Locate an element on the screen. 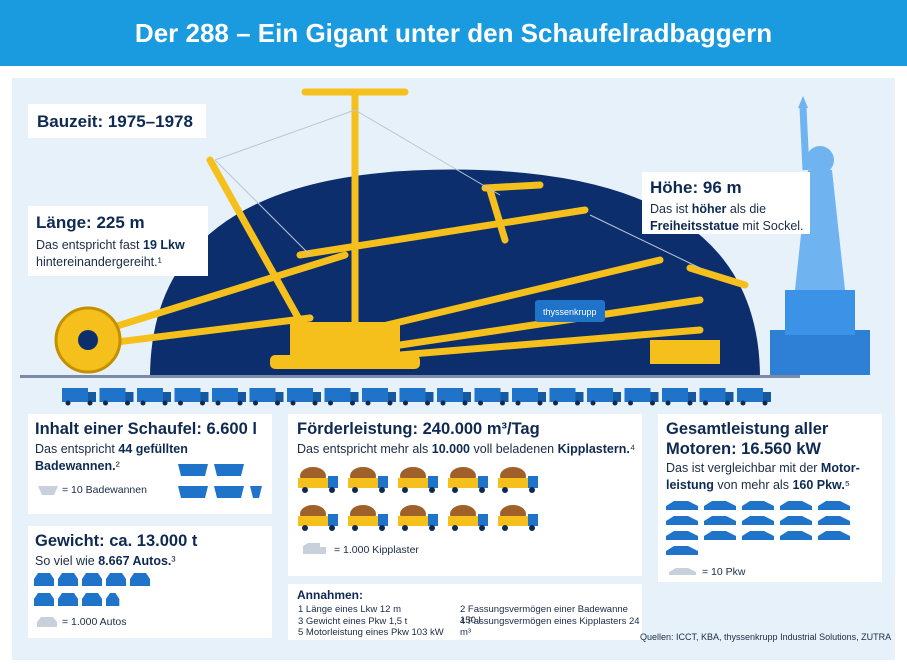 The height and width of the screenshot is (664, 907). dump-truck-legend-icon is located at coordinates (314, 548).